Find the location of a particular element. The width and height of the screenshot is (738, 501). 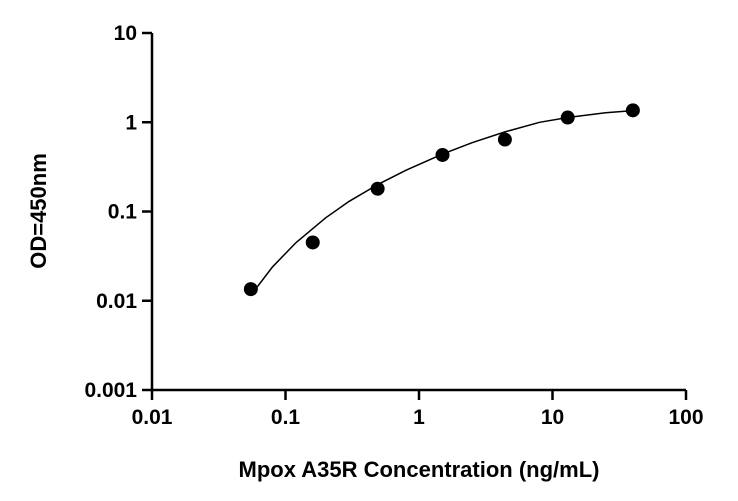

y-tick-label: 1 is located at coordinates (131, 122).